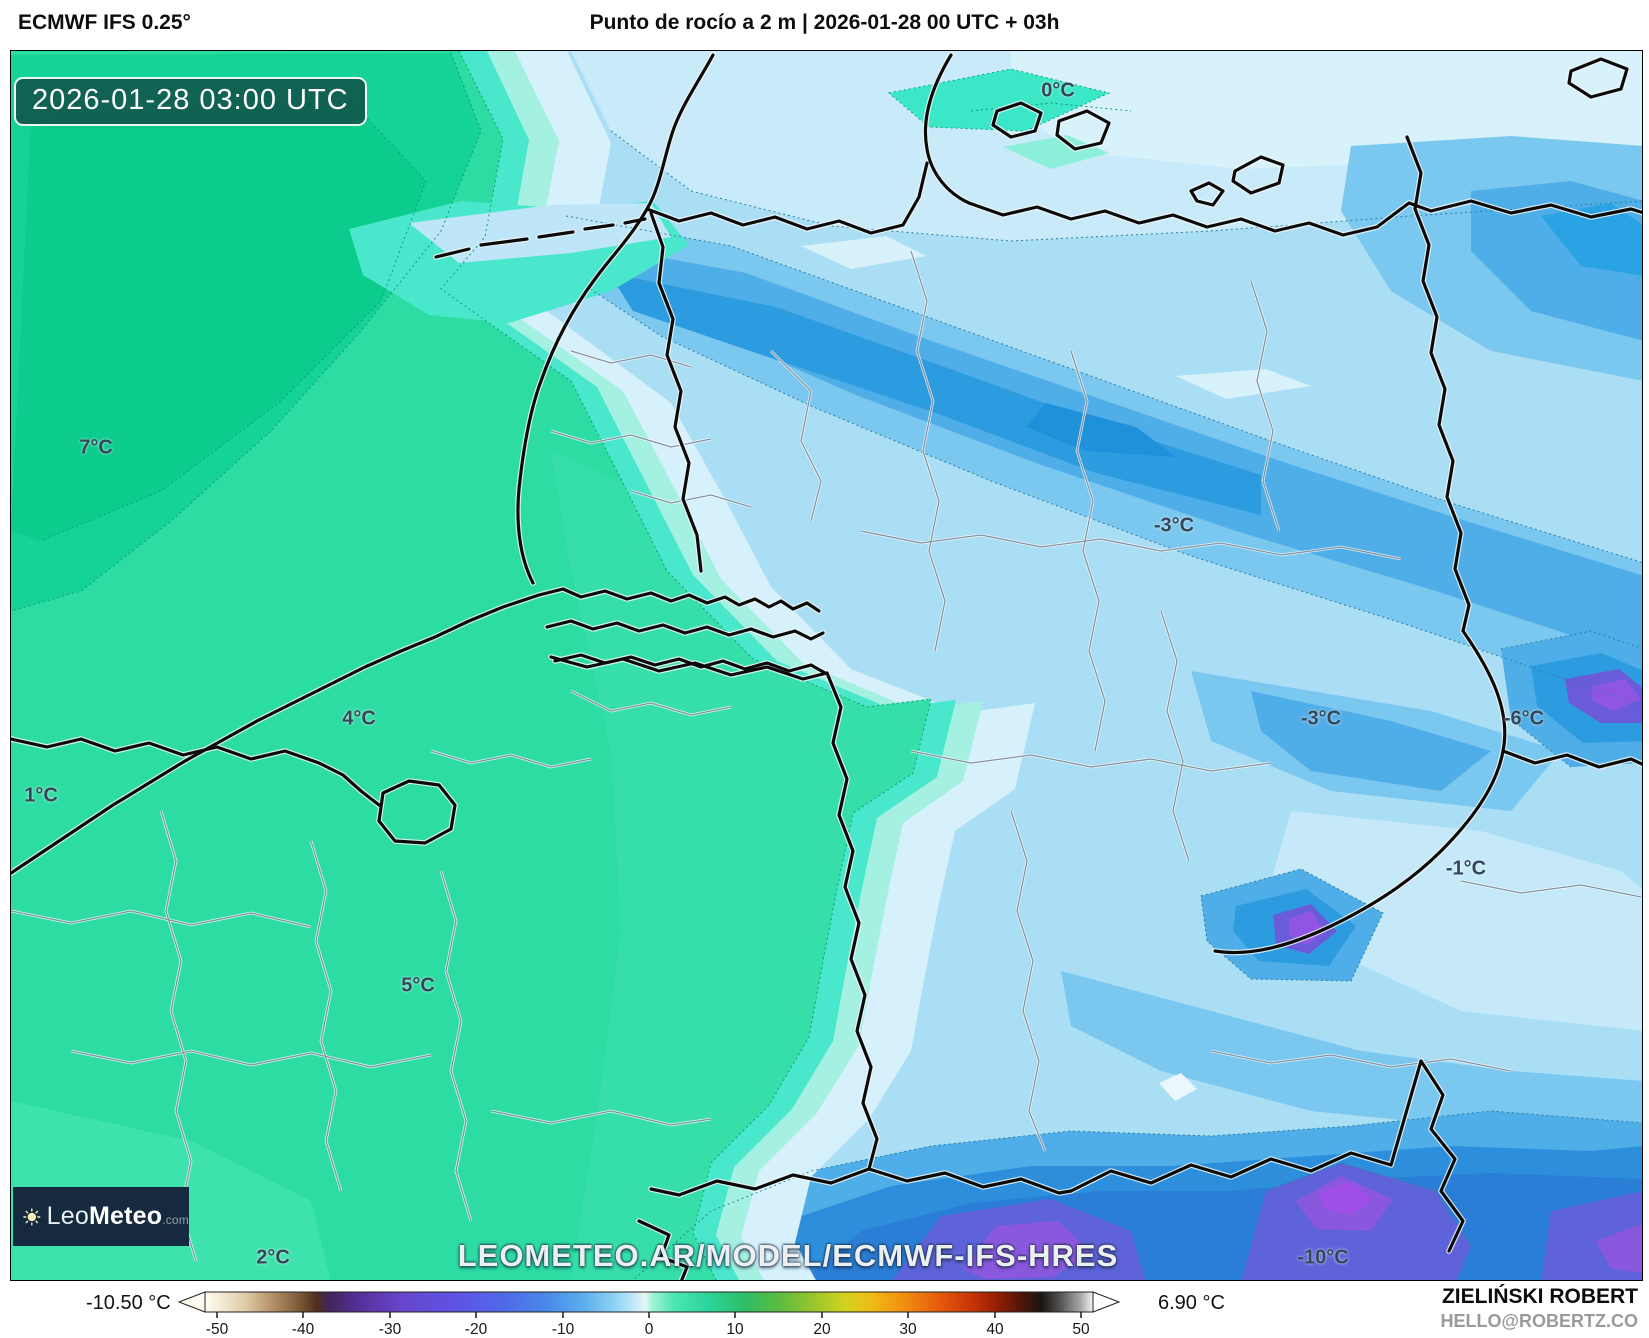 The height and width of the screenshot is (1338, 1649). I want to click on colorbar-tick: -10, so click(563, 1329).